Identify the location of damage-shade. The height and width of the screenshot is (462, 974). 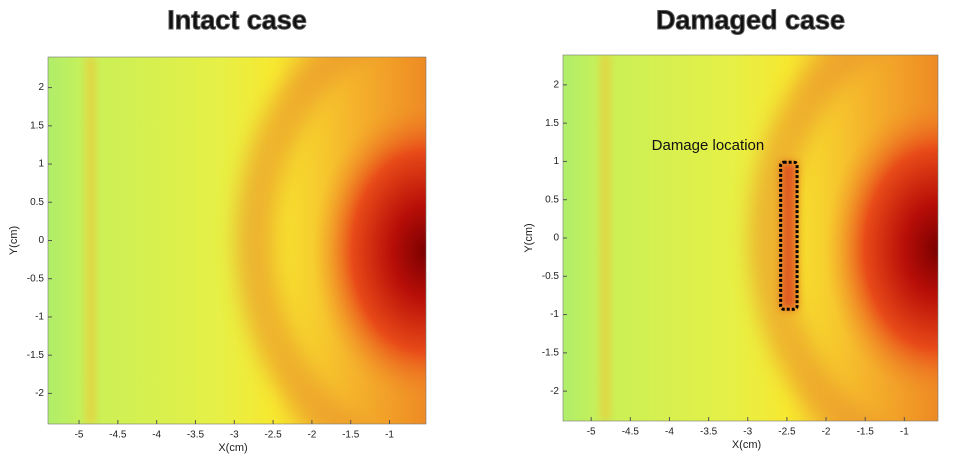
(789, 236).